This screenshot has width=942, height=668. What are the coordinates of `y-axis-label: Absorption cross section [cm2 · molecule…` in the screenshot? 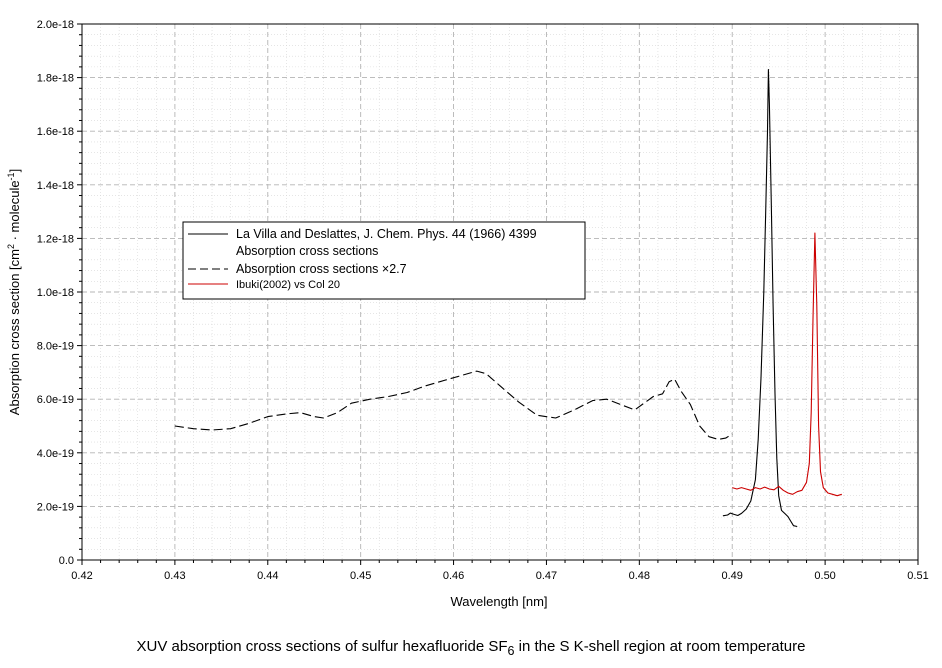 It's located at (14, 292).